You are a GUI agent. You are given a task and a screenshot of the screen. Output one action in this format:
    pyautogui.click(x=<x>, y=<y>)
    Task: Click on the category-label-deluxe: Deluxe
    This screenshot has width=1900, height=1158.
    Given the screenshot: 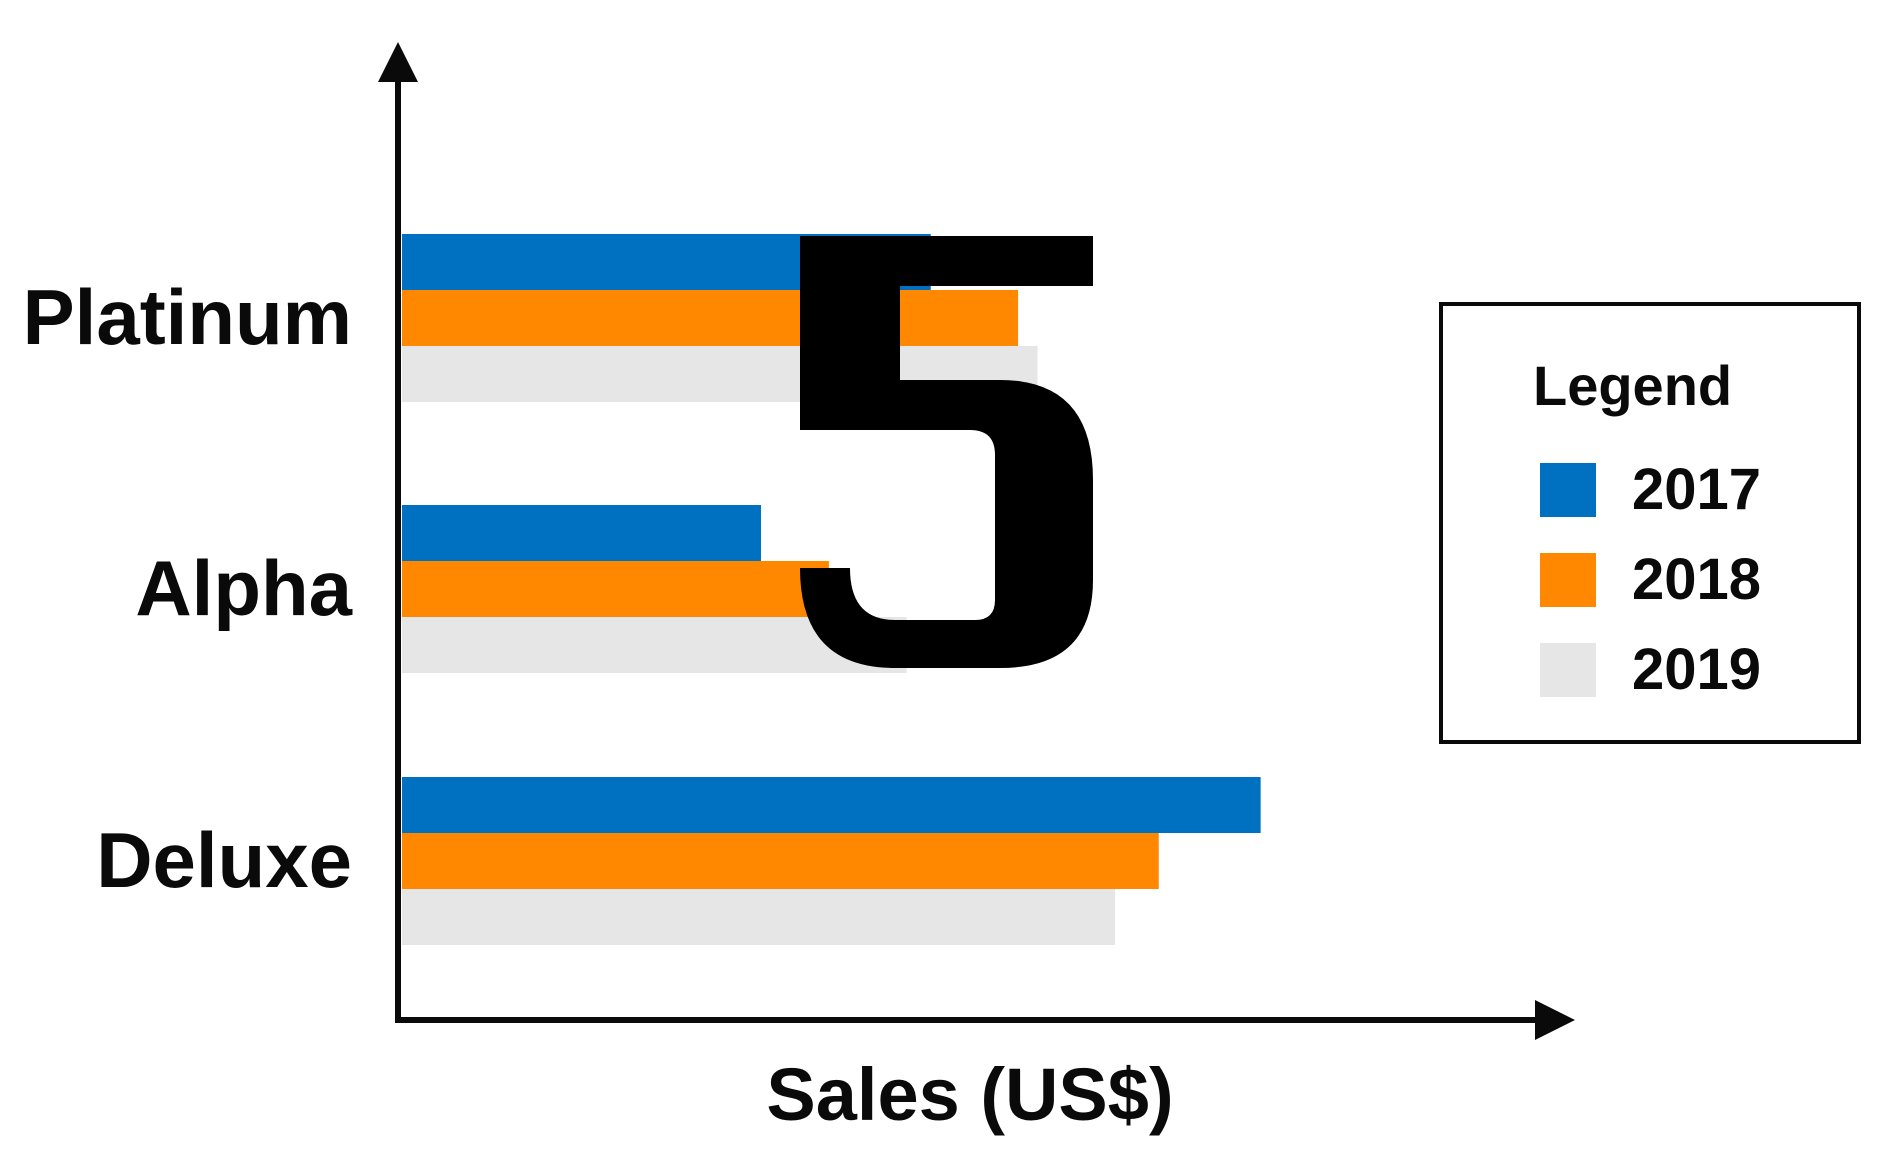 What is the action you would take?
    pyautogui.click(x=224, y=860)
    